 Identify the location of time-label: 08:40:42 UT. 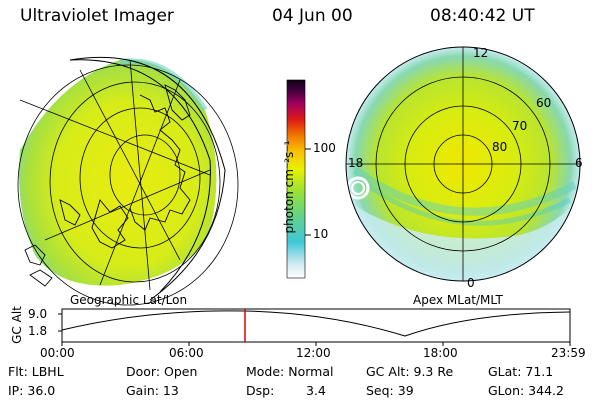
(482, 16).